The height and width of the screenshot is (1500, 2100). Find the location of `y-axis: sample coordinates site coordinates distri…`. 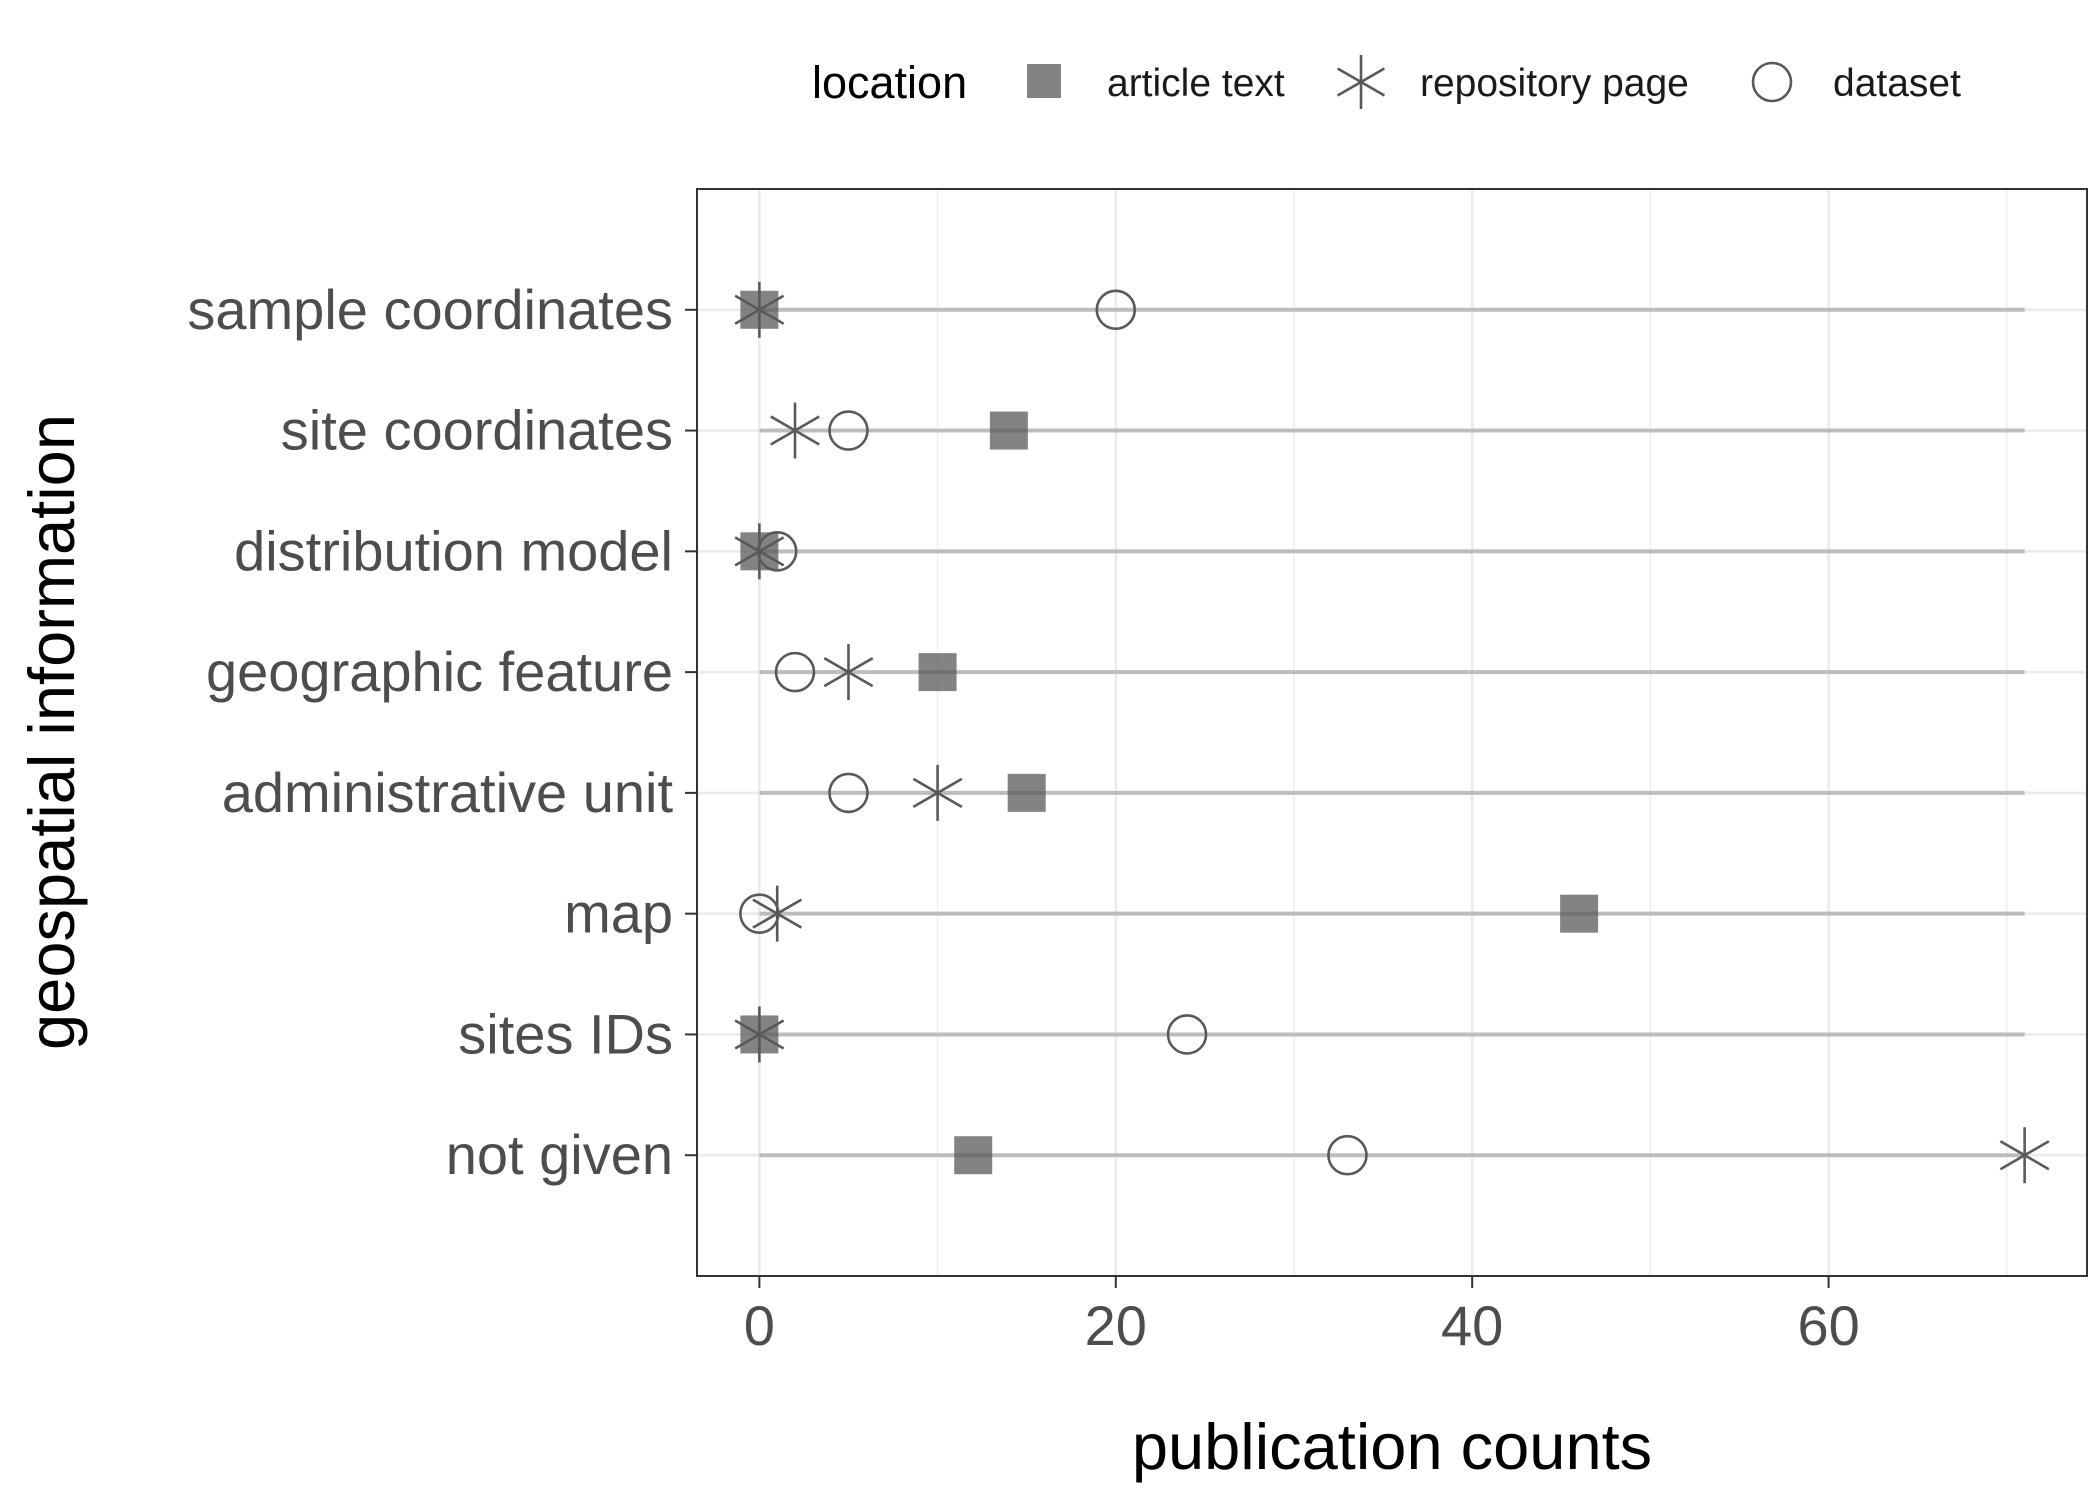

y-axis: sample coordinates site coordinates distri… is located at coordinates (442, 732).